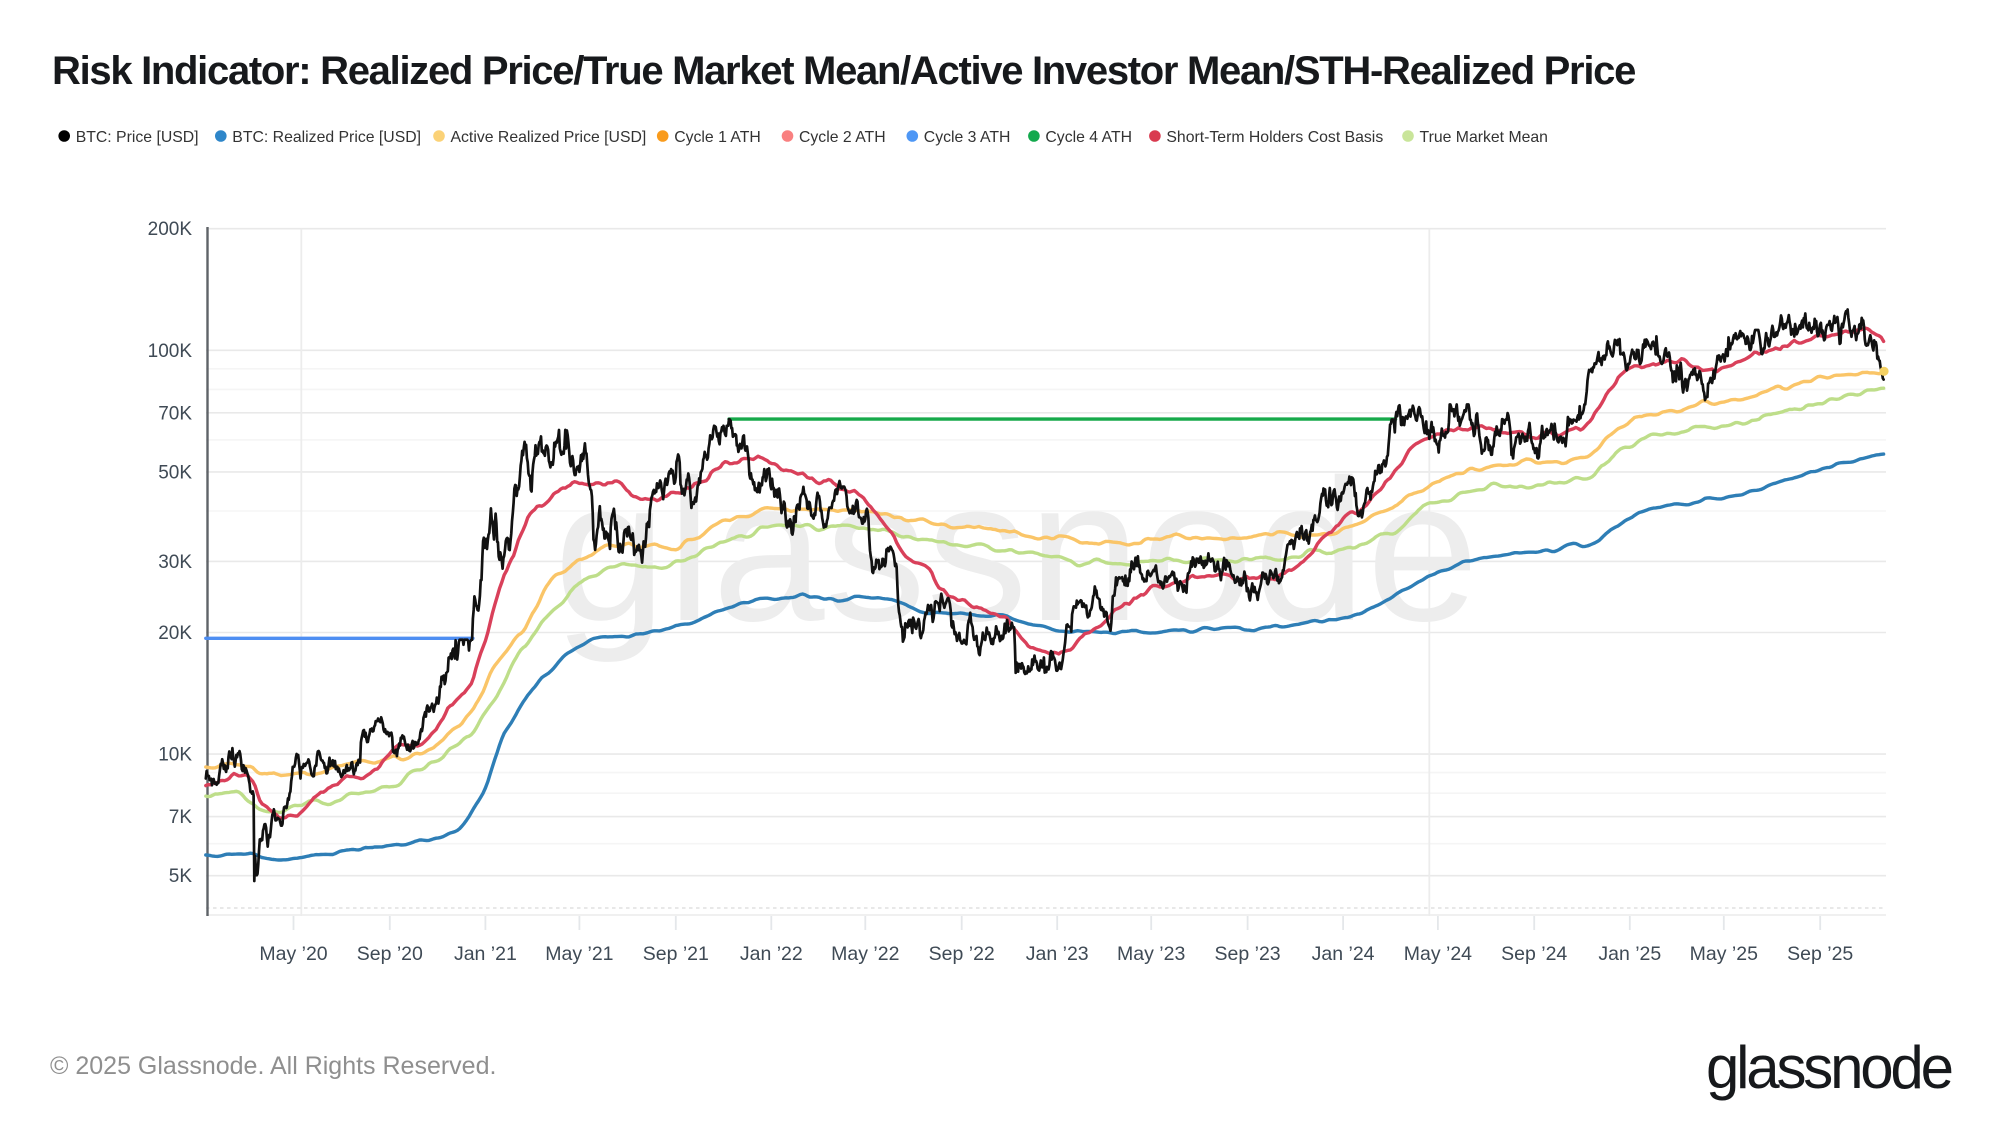 This screenshot has height=1131, width=2000. I want to click on svg-text: Jan ’23, so click(1057, 954).